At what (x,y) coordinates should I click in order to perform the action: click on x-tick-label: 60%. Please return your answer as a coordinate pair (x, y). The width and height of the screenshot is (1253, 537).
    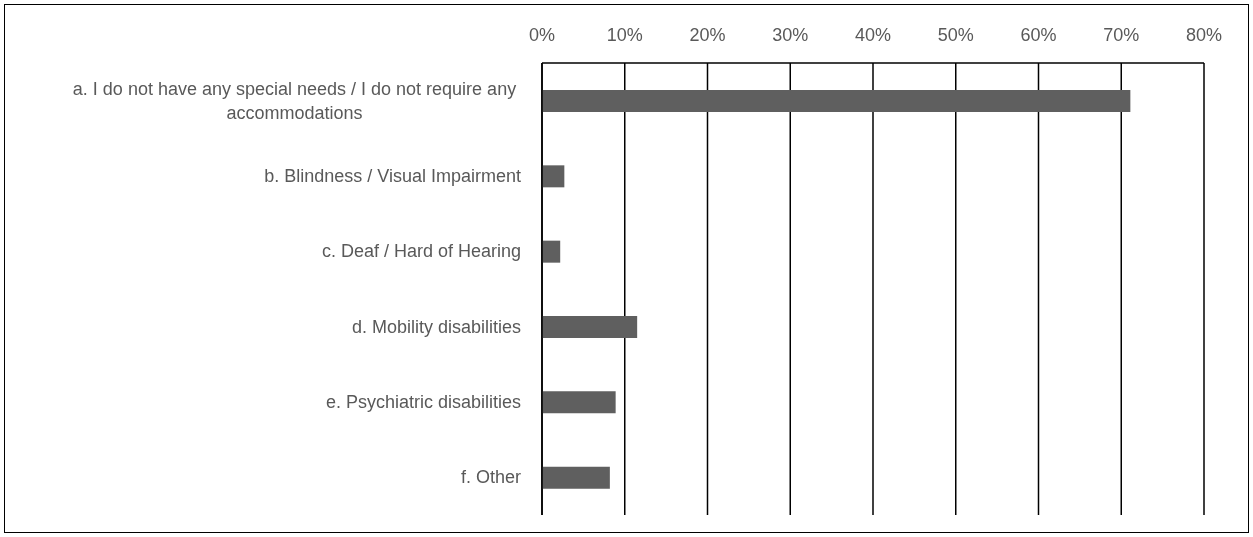
    Looking at the image, I should click on (1038, 35).